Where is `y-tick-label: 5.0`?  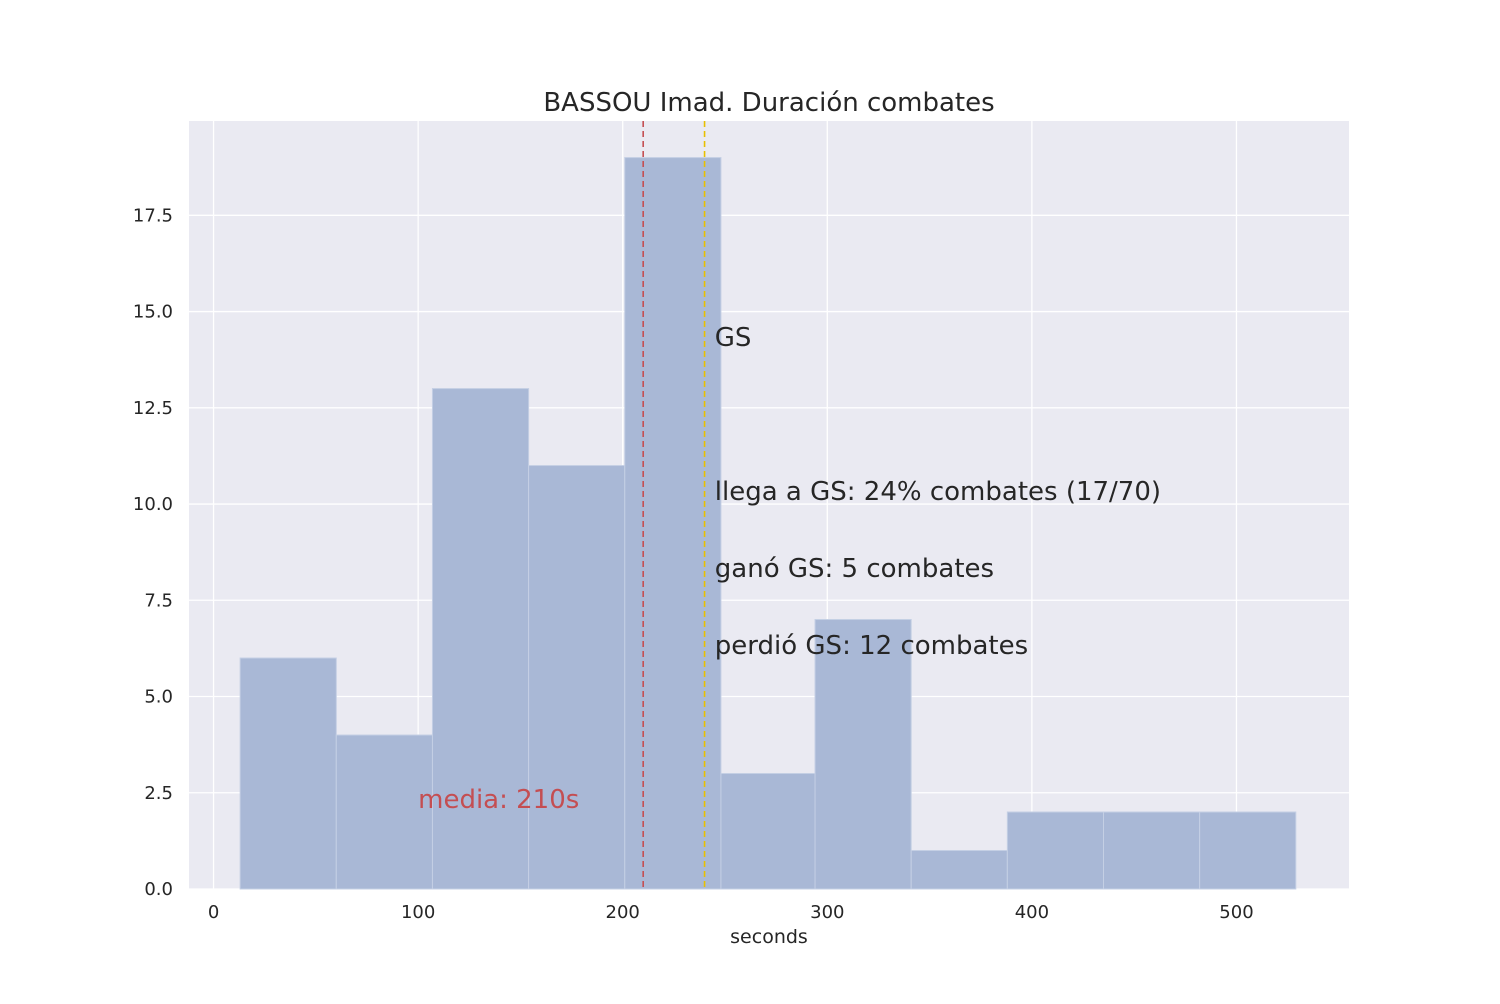 y-tick-label: 5.0 is located at coordinates (158, 697).